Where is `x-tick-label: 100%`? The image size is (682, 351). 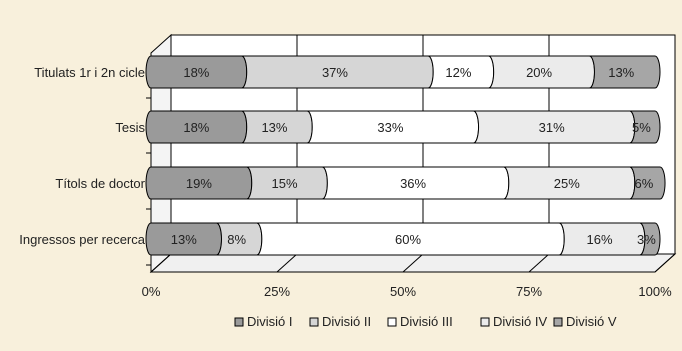
x-tick-label: 100% is located at coordinates (655, 291).